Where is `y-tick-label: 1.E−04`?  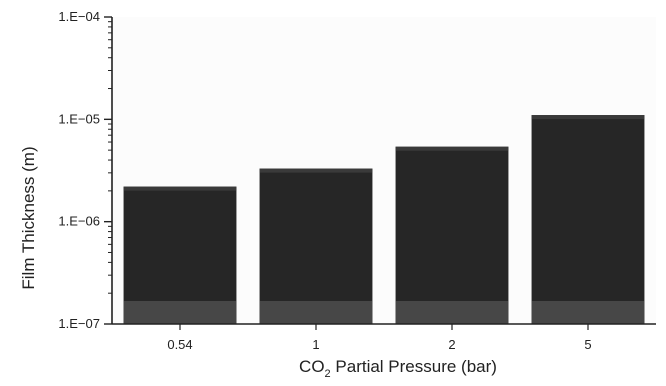
y-tick-label: 1.E−04 is located at coordinates (79, 16).